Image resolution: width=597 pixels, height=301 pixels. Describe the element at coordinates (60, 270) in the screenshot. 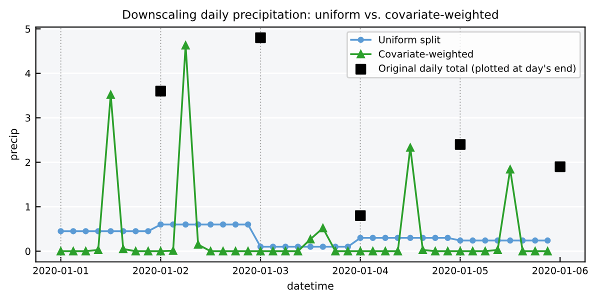

I see `x-tick-label: 2020-01-01` at that location.